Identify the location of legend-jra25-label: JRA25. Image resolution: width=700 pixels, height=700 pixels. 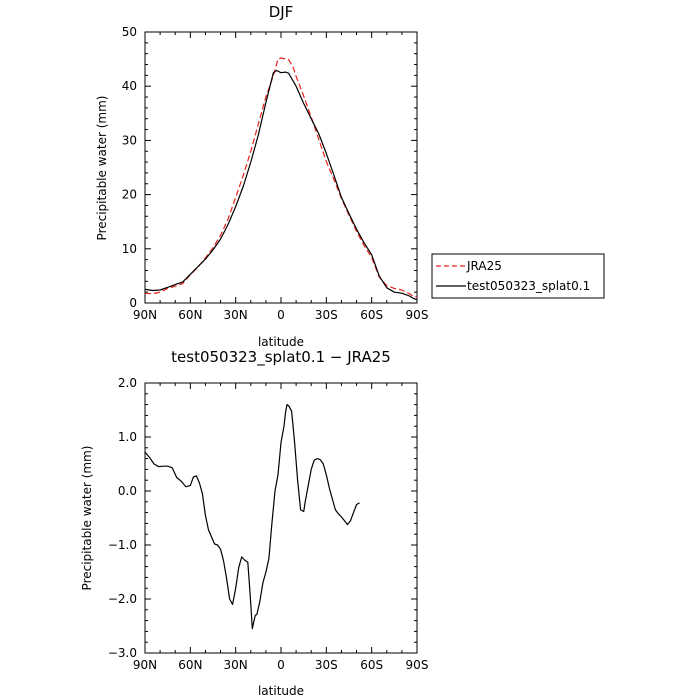
(484, 266).